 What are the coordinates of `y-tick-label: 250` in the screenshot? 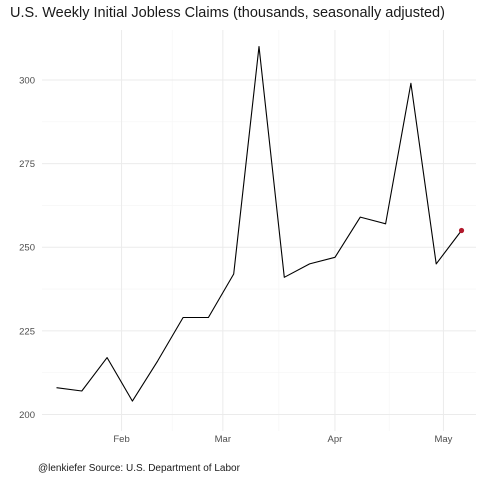 It's located at (27, 248).